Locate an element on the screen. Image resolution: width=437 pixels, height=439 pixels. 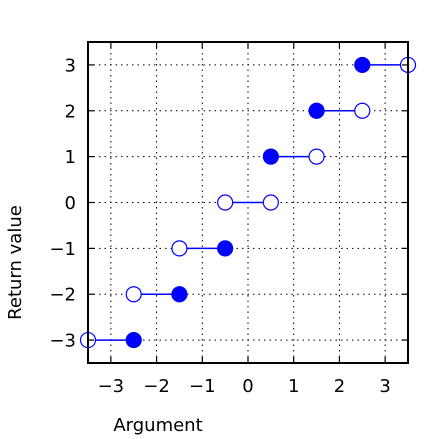
x-tick-label: −1 is located at coordinates (202, 386).